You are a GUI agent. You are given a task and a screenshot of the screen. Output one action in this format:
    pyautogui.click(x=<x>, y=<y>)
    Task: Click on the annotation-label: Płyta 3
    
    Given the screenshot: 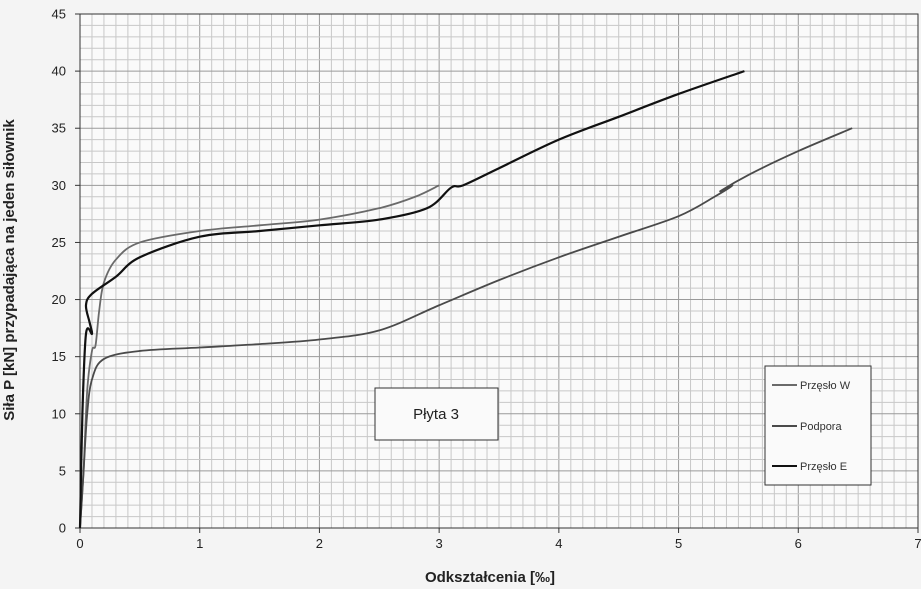 What is the action you would take?
    pyautogui.click(x=436, y=414)
    